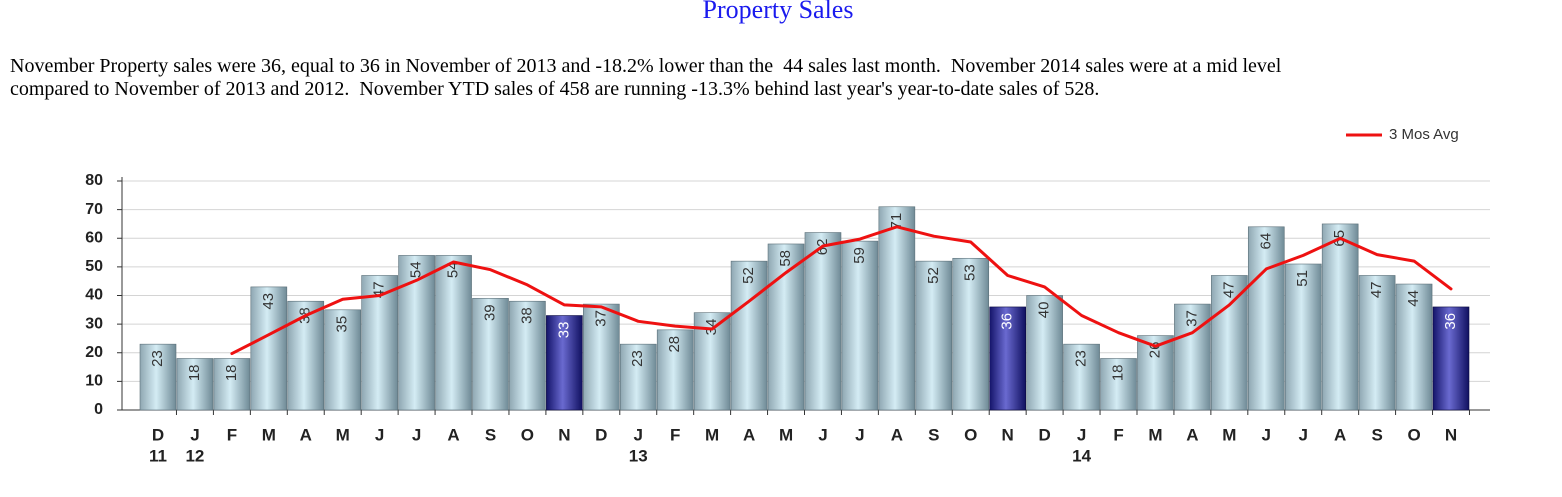  I want to click on value-label: 39, so click(489, 312).